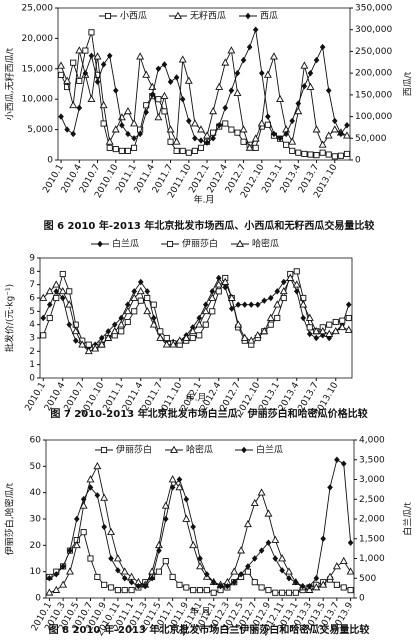  What do you see at coordinates (10, 518) in the screenshot?
I see `y-axis-label: 伊丽莎白,哈密瓜/t` at bounding box center [10, 518].